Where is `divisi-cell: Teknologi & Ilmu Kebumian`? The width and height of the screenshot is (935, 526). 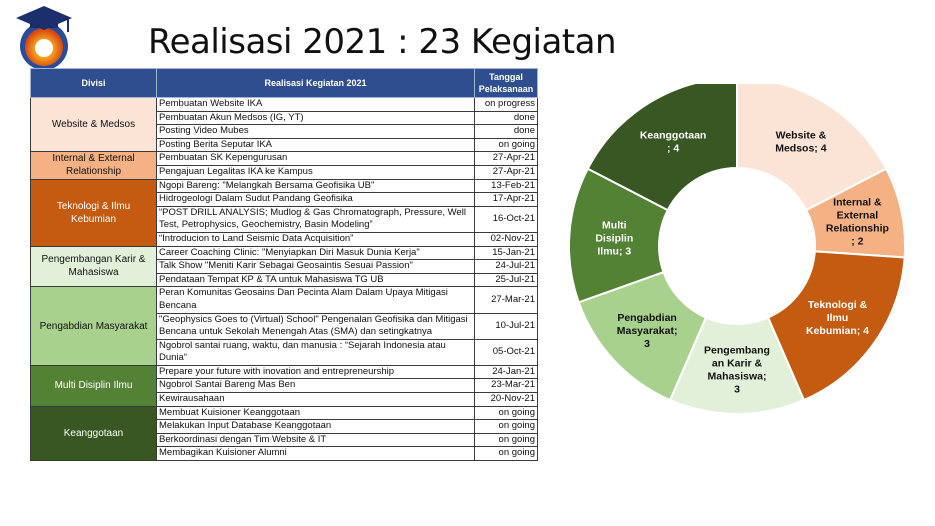
divisi-cell: Teknologi & Ilmu Kebumian is located at coordinates (93, 212).